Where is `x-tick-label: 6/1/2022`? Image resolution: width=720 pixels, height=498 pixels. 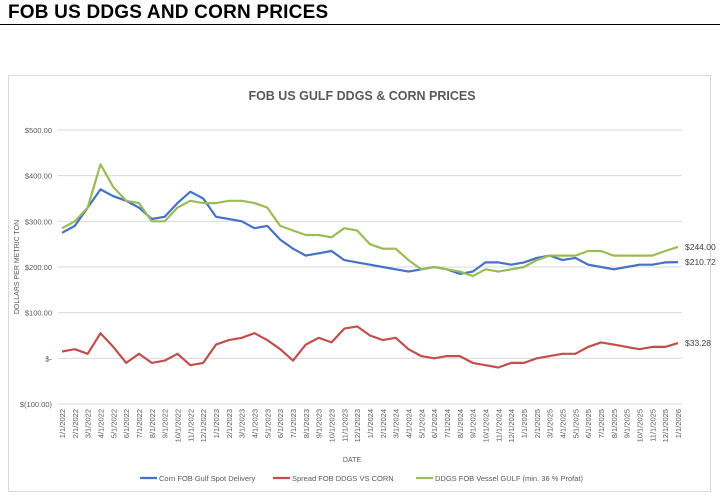 x-tick-label: 6/1/2022 is located at coordinates (126, 423).